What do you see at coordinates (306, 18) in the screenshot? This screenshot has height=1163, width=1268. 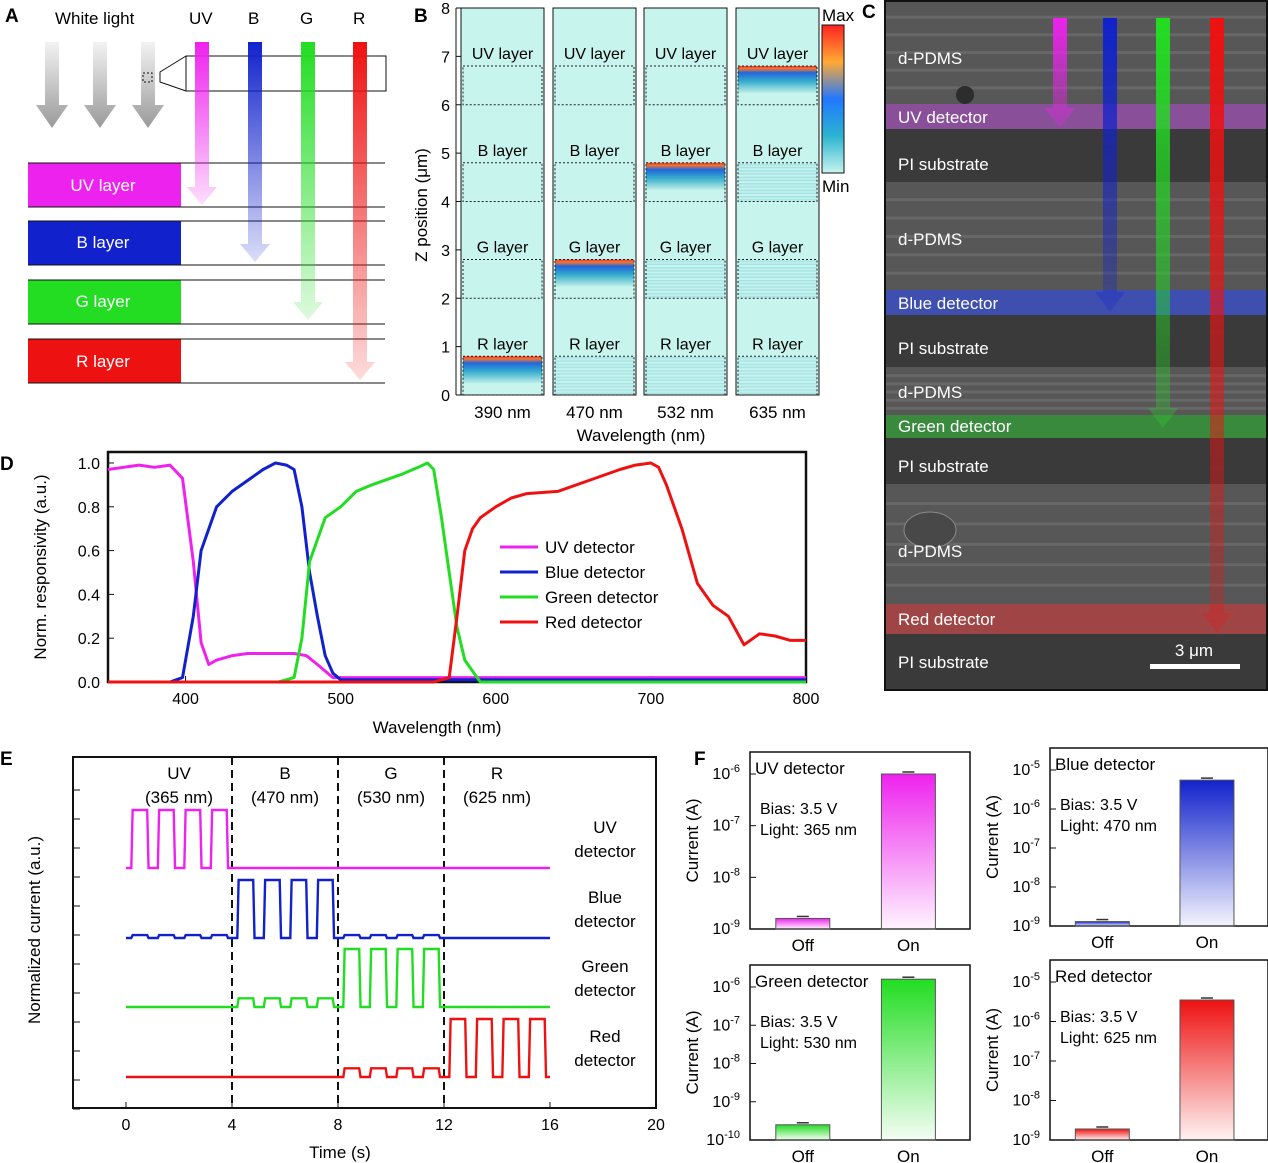 I see `beam-label-g: G` at bounding box center [306, 18].